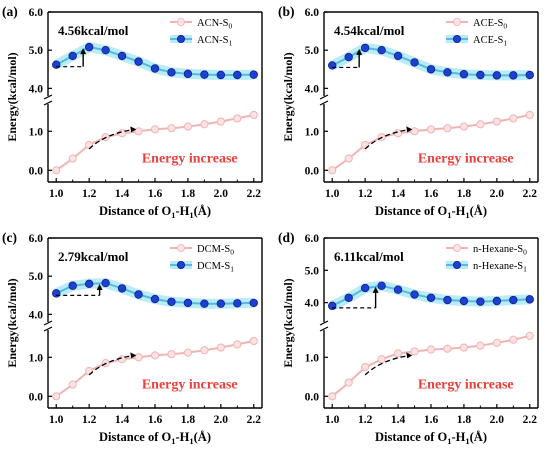 The image size is (550, 451). Describe the element at coordinates (466, 385) in the screenshot. I see `energy-increase-label: Energy increase` at that location.